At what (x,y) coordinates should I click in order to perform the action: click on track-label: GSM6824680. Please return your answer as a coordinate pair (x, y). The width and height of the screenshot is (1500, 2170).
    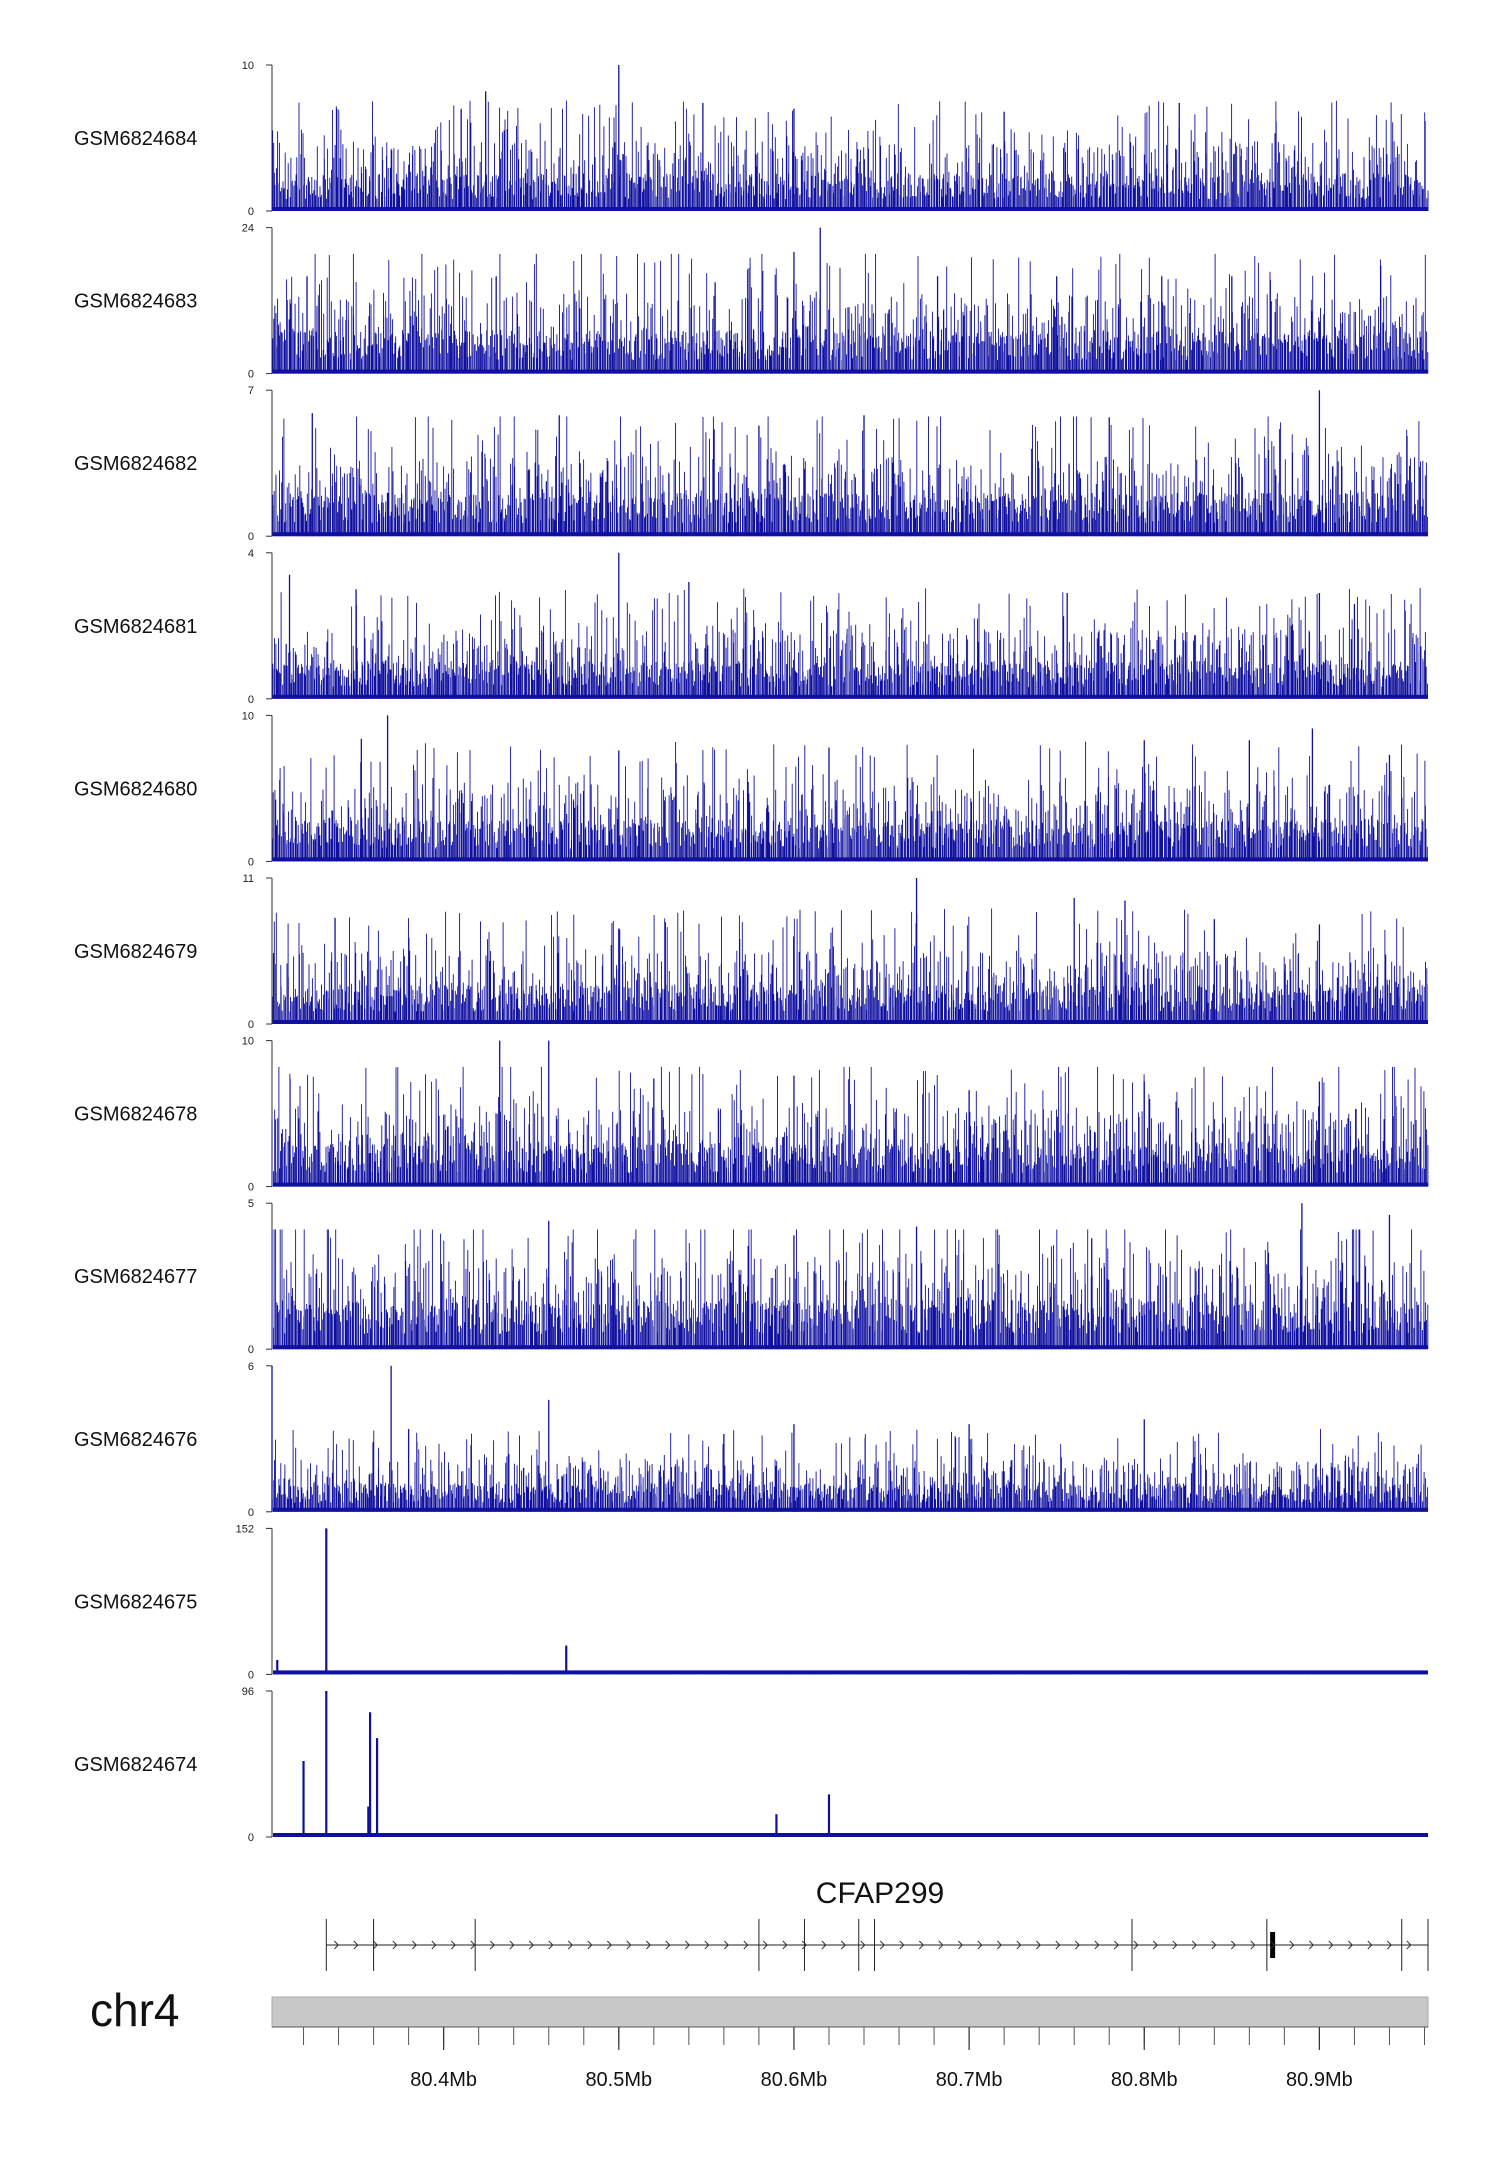
    Looking at the image, I should click on (135, 789).